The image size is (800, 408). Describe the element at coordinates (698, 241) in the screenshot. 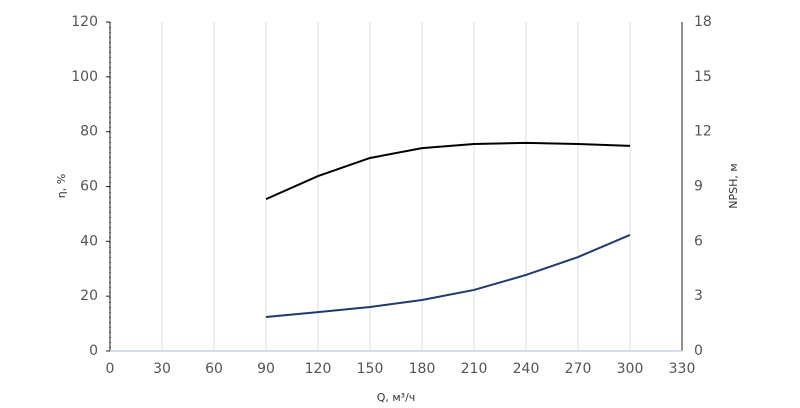

I see `y2-tick-label: 6` at that location.